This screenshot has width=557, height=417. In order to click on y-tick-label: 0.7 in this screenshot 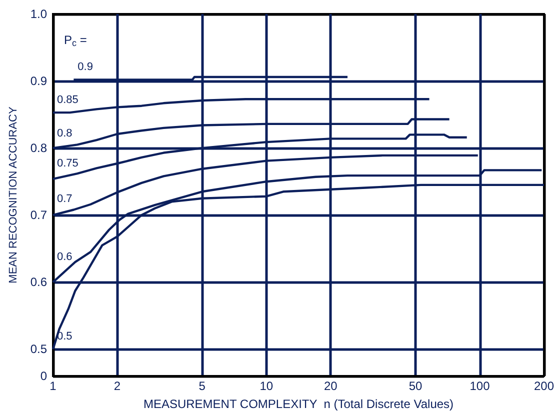, I will do `click(39, 215)`.